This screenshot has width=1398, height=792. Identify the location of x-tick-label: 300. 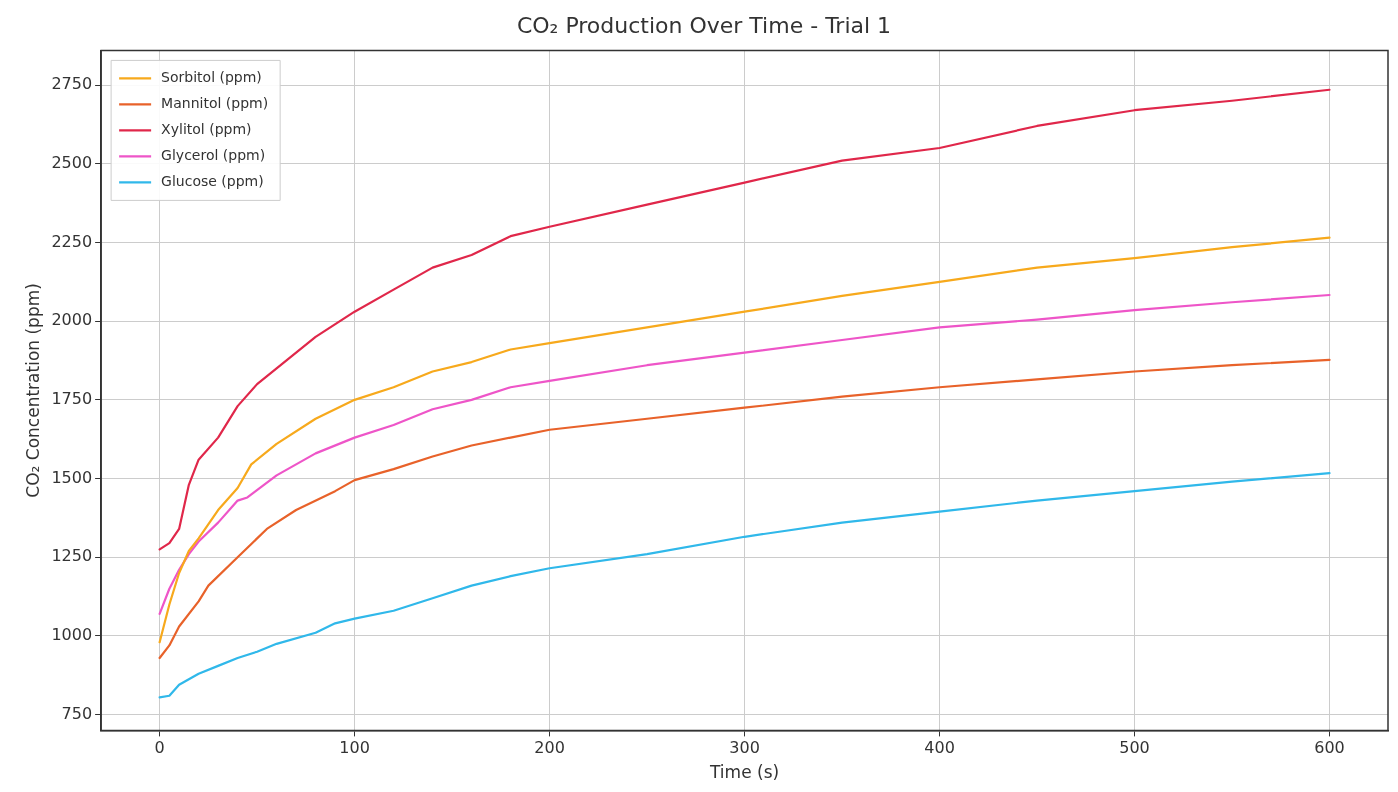
(744, 748).